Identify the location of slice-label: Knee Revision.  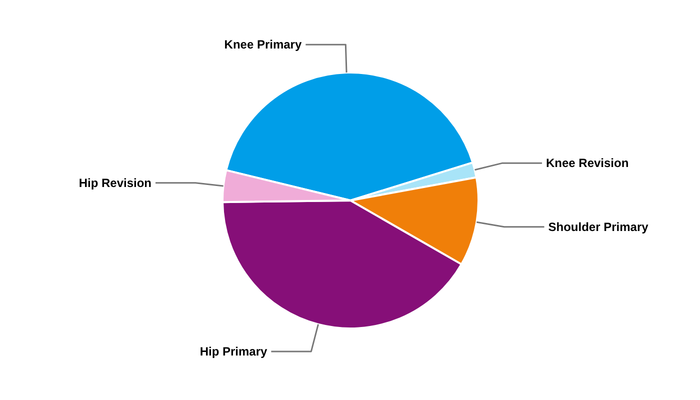
(587, 163).